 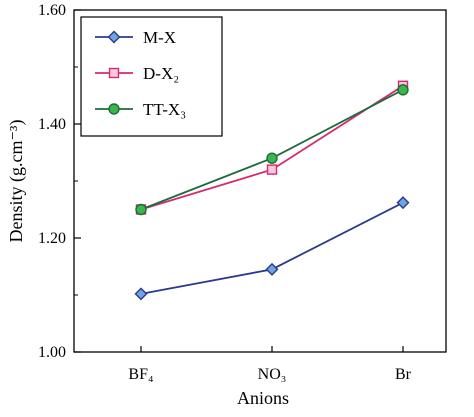 What do you see at coordinates (164, 109) in the screenshot?
I see `legend-tt-x3-label: TT-X₃` at bounding box center [164, 109].